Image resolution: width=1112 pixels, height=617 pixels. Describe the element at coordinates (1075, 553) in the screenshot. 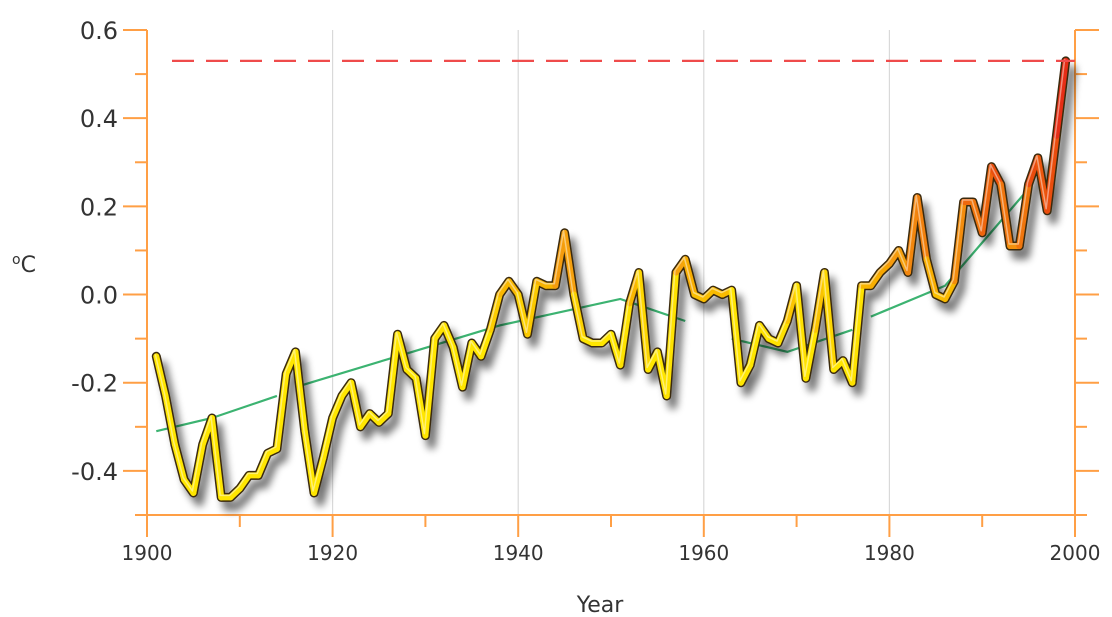

I see `x-tick-label: 2000` at that location.